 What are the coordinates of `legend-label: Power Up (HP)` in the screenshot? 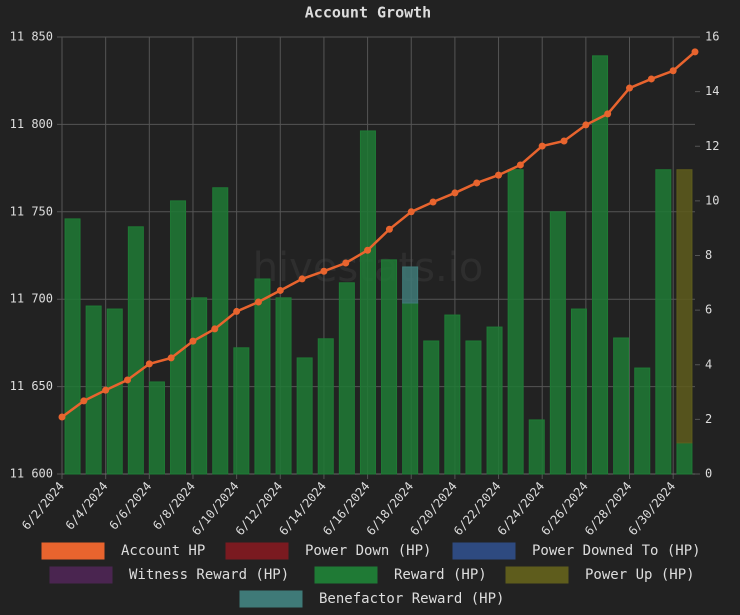 It's located at (640, 575).